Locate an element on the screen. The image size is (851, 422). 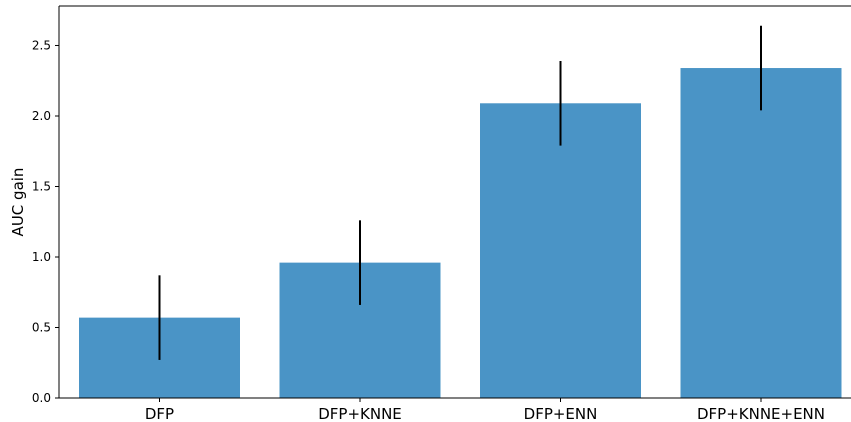
y-ticks-layer: 0.0 0.5 1.0 1.5 2.0 2.5 is located at coordinates (45, 221).